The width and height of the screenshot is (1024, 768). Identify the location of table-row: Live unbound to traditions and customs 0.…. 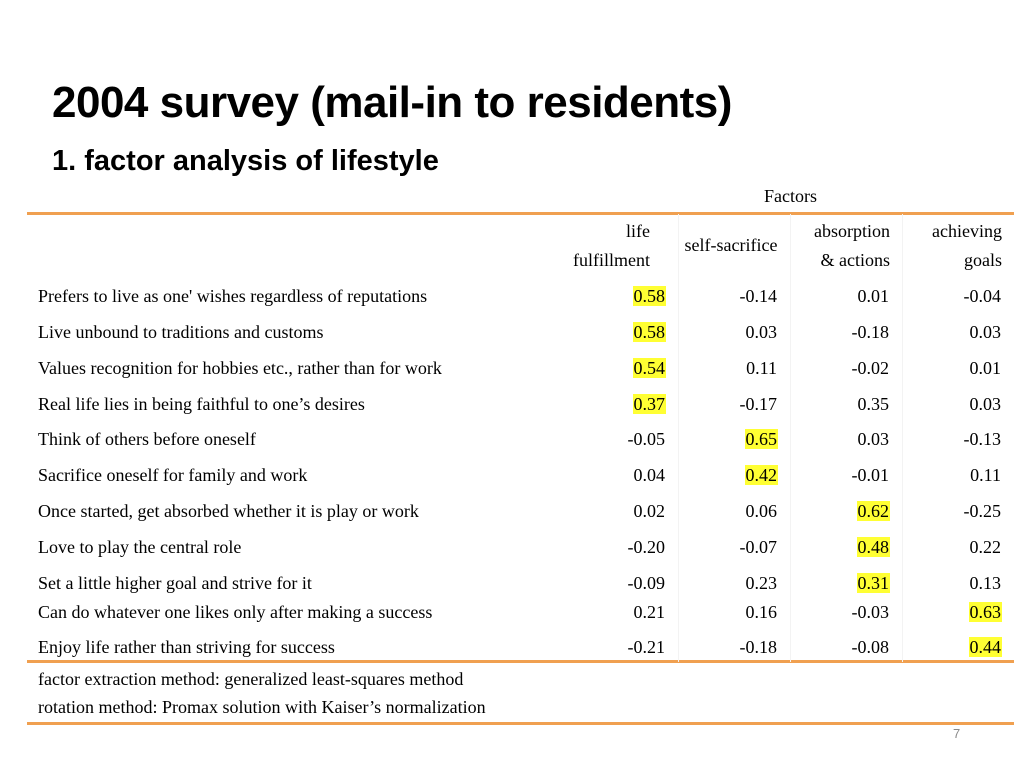
(512, 332).